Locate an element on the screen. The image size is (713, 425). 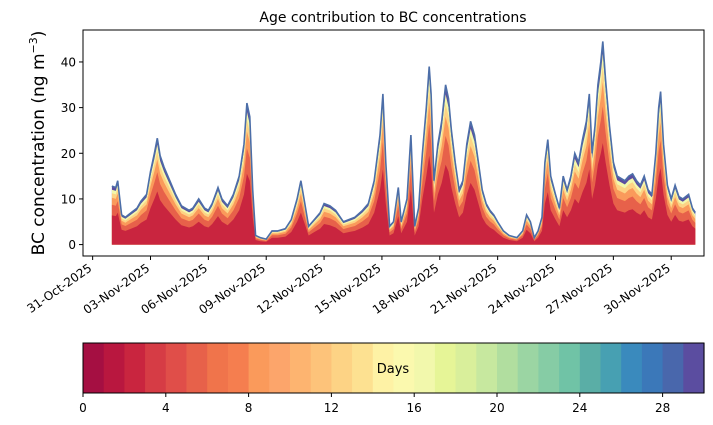
colorbar-ticks: 0 4 8 12 16 20 24 28 is located at coordinates (374, 404).